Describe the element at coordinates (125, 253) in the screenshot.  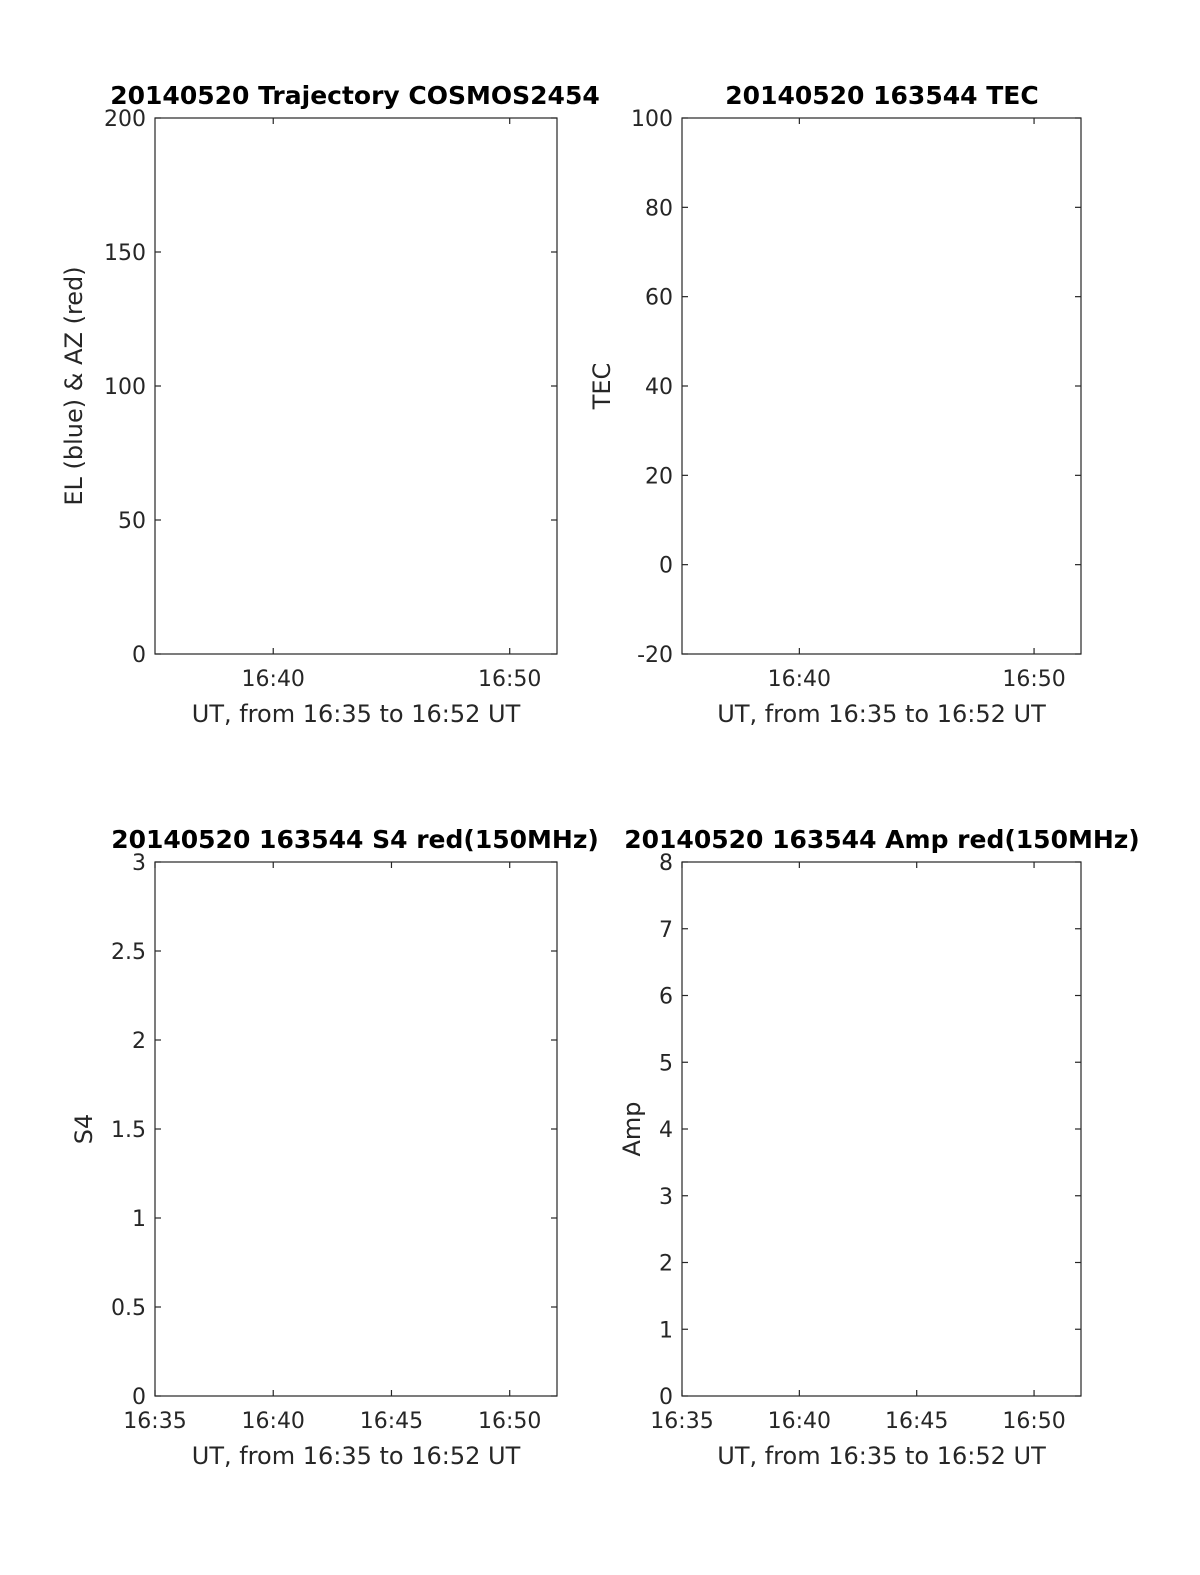
I see `y-tick-label: 150` at that location.